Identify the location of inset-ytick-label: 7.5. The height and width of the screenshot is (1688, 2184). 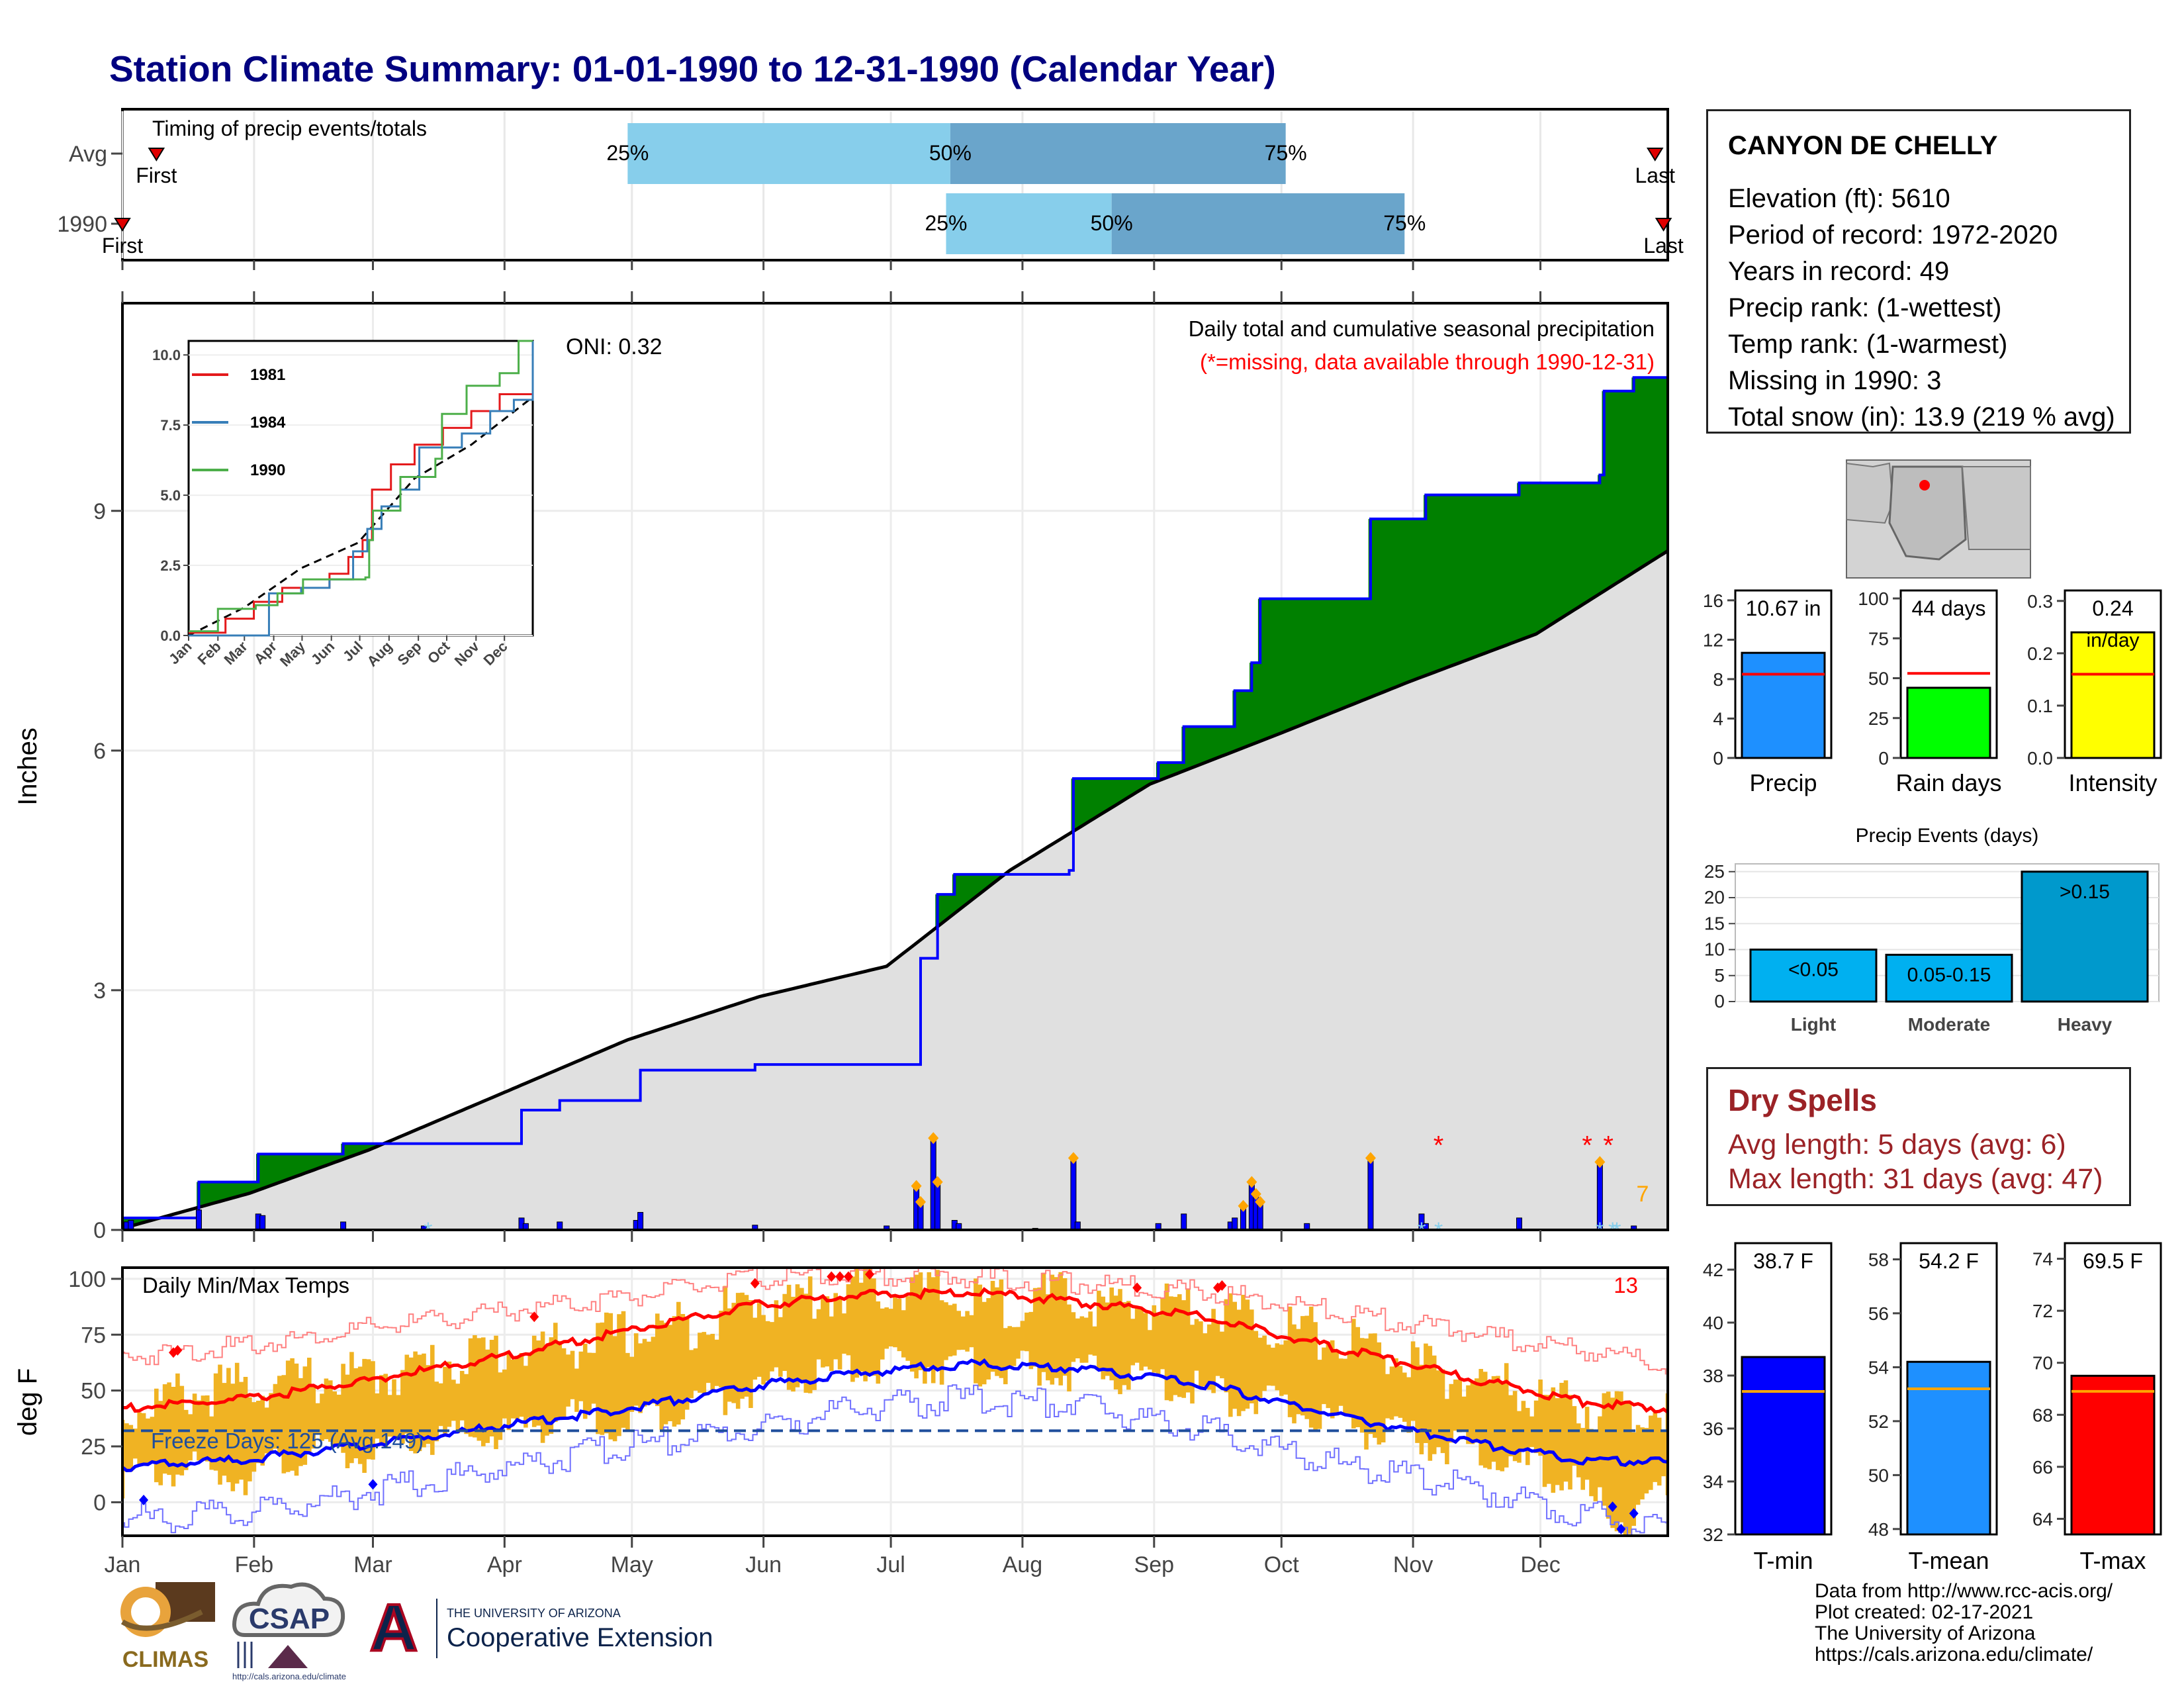
(171, 425).